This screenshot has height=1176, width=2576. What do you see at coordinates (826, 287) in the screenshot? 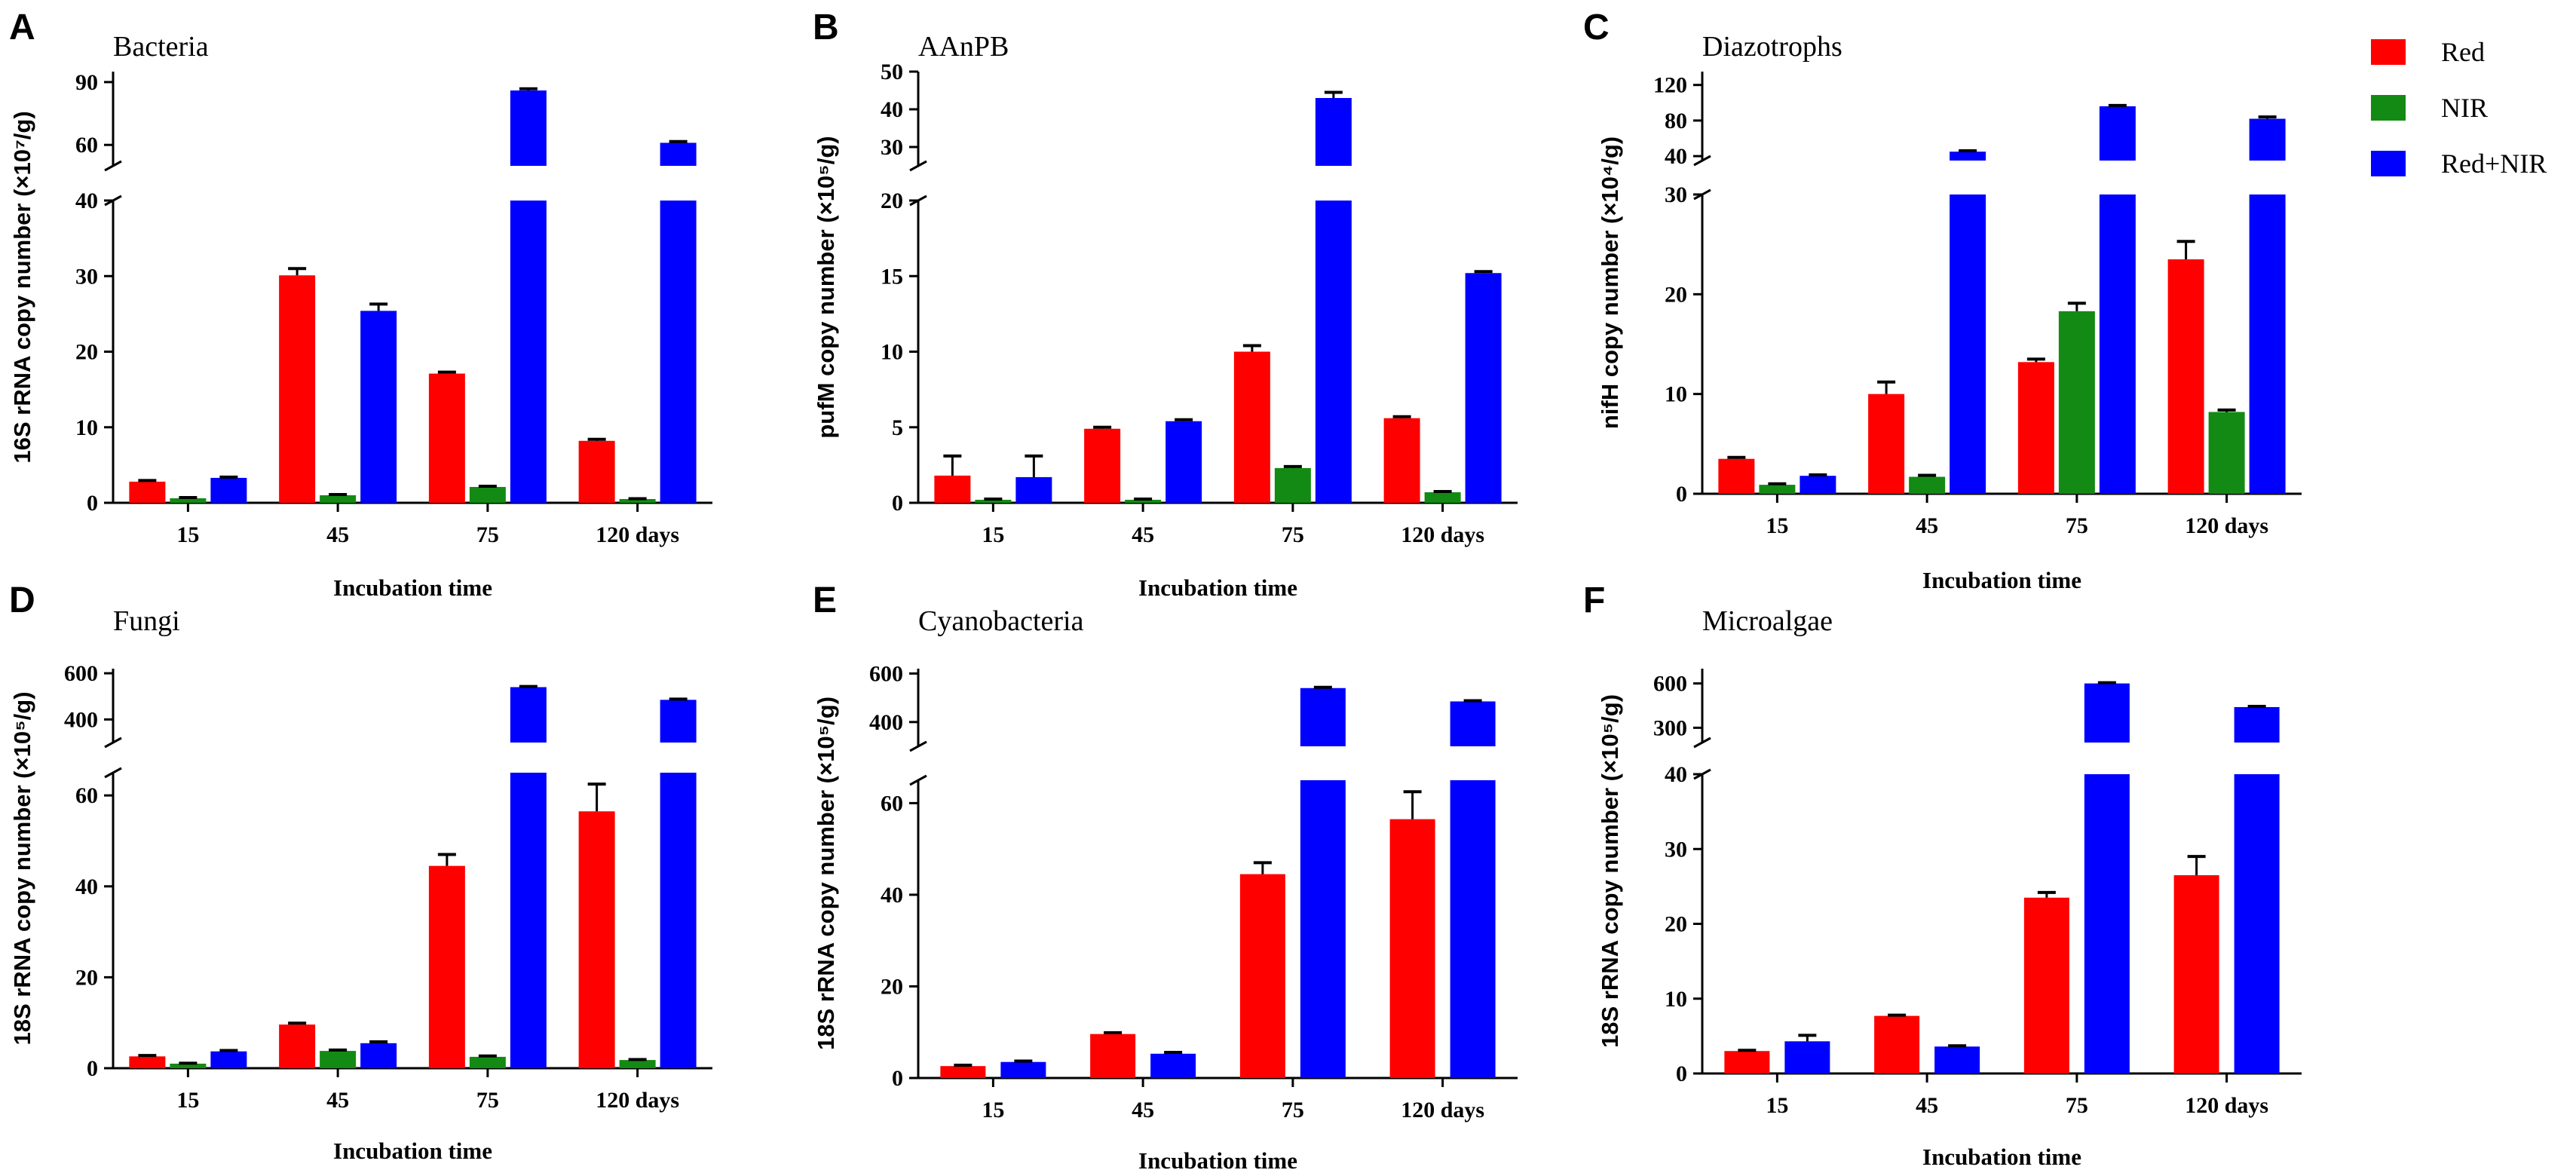
I see `y-axis-label: pufM copy number (×10⁵/g)` at bounding box center [826, 287].